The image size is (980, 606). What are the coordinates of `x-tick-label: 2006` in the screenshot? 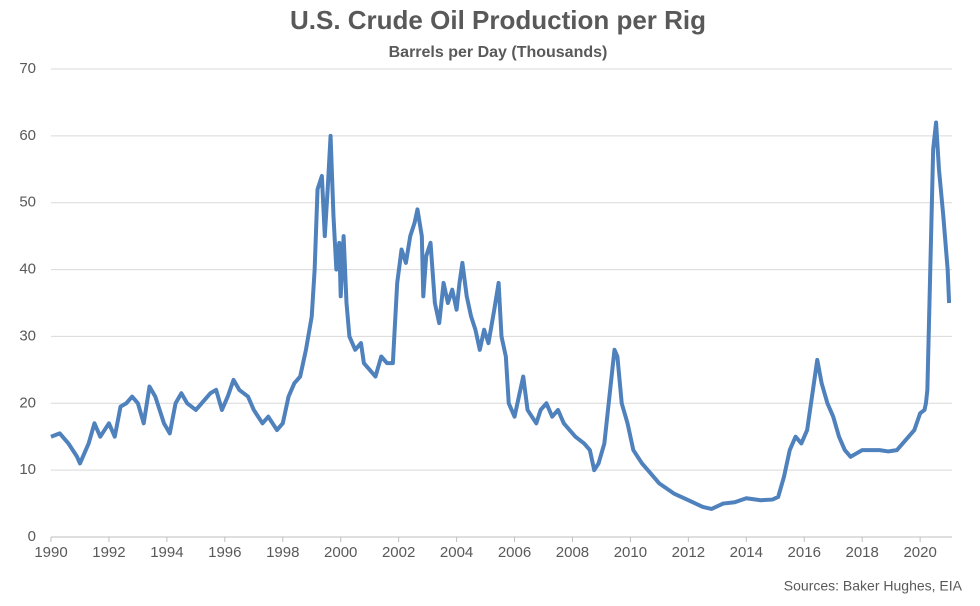 It's located at (514, 552).